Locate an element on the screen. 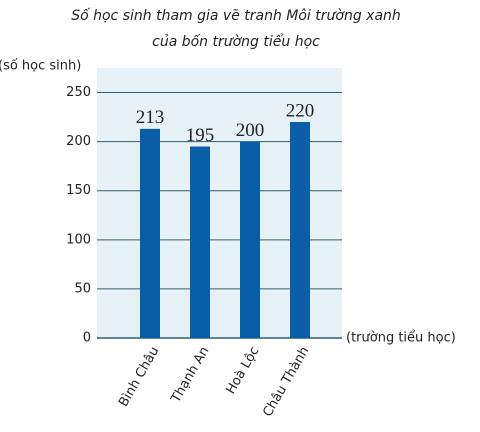 This screenshot has width=480, height=432. x-tick-label: Châu Thành is located at coordinates (286, 381).